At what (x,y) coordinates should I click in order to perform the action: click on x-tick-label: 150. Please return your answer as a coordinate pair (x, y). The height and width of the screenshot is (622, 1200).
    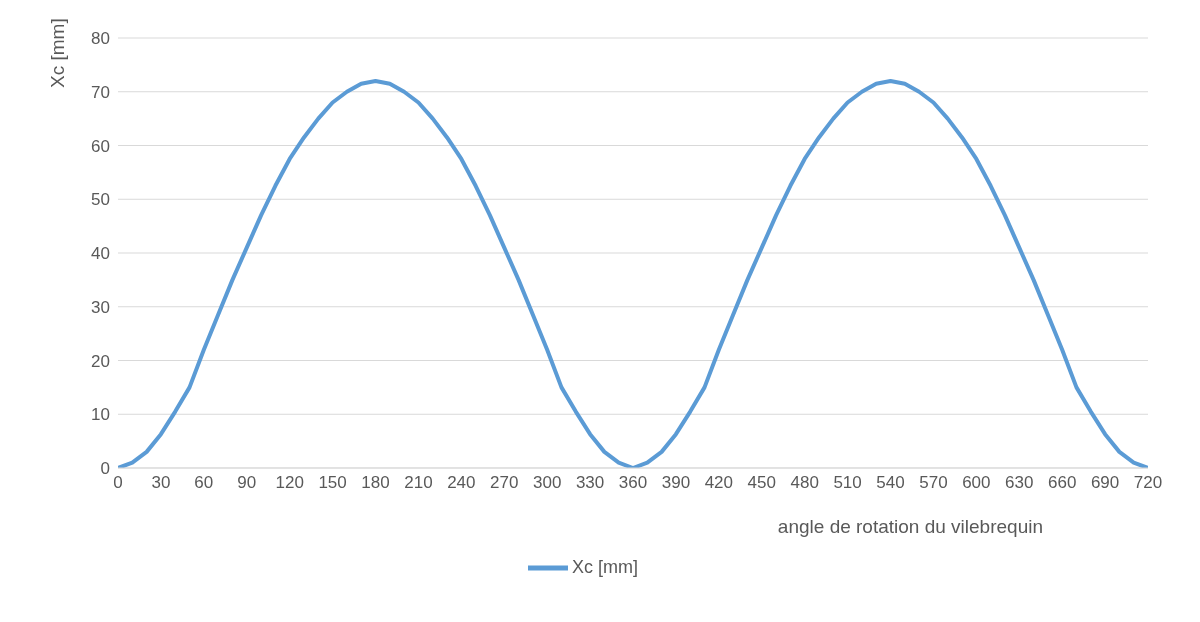
    Looking at the image, I should click on (332, 483).